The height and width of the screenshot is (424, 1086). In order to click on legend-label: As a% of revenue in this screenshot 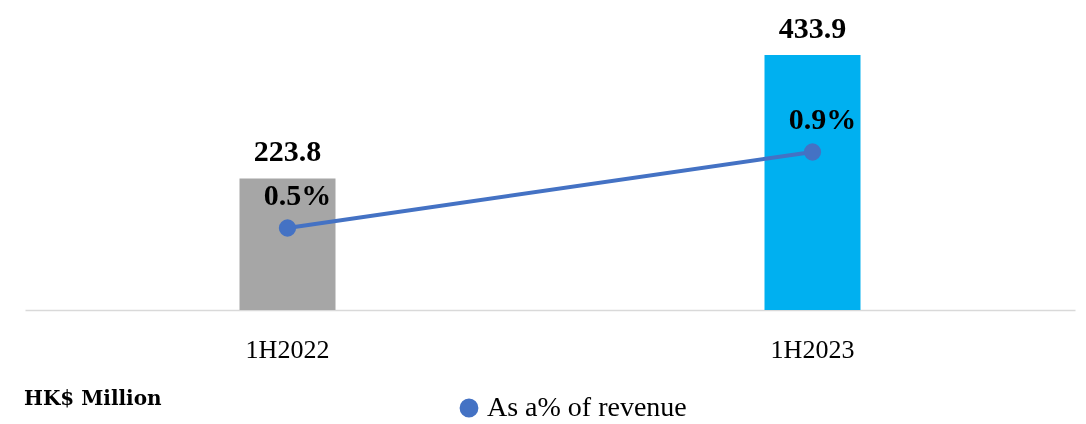, I will do `click(587, 406)`.